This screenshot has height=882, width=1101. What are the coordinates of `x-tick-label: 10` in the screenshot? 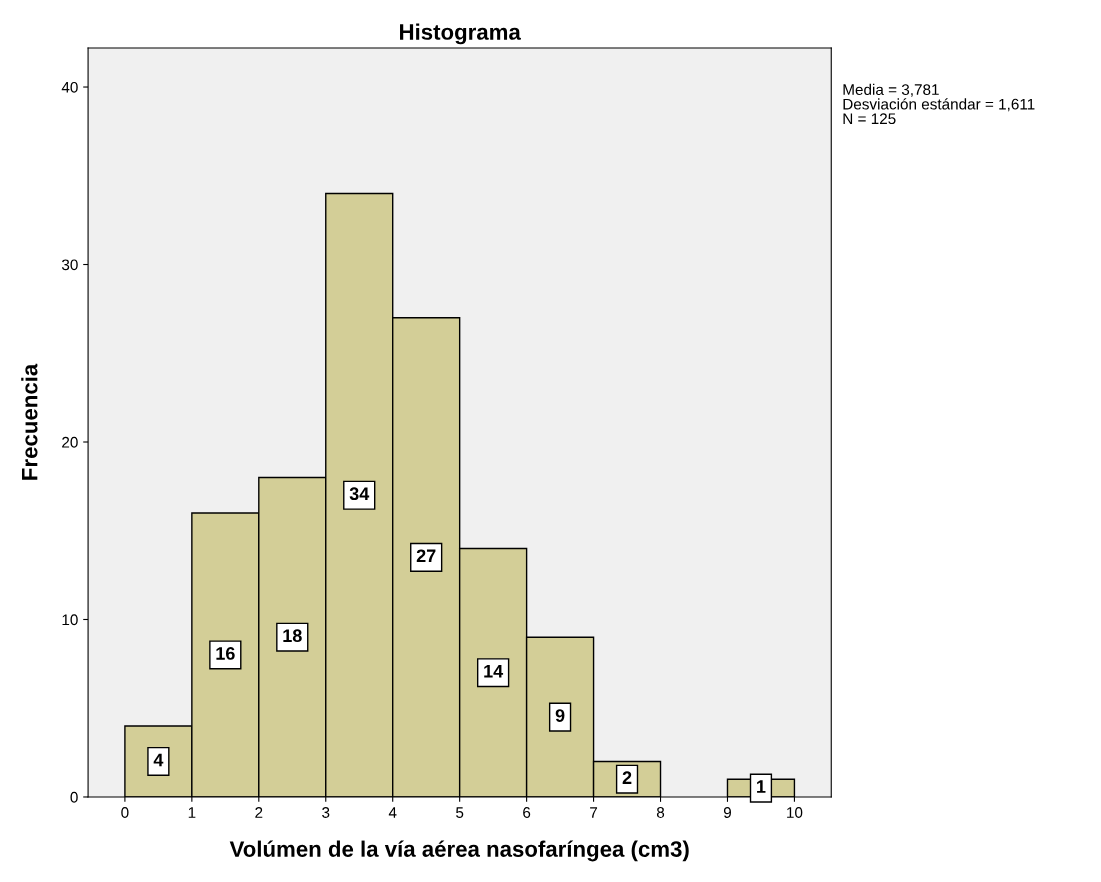 It's located at (795, 812).